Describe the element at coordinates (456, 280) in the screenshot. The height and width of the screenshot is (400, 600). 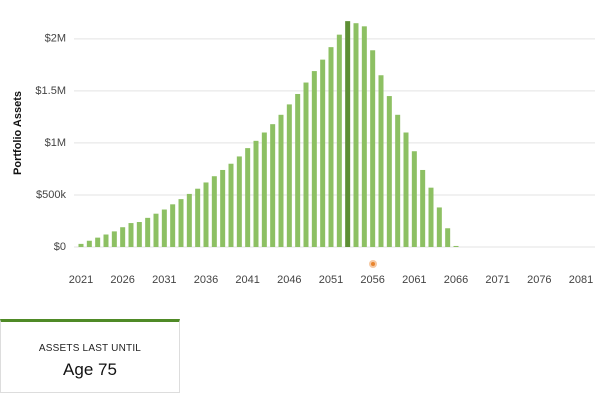
I see `x-tick-label: 2066` at that location.